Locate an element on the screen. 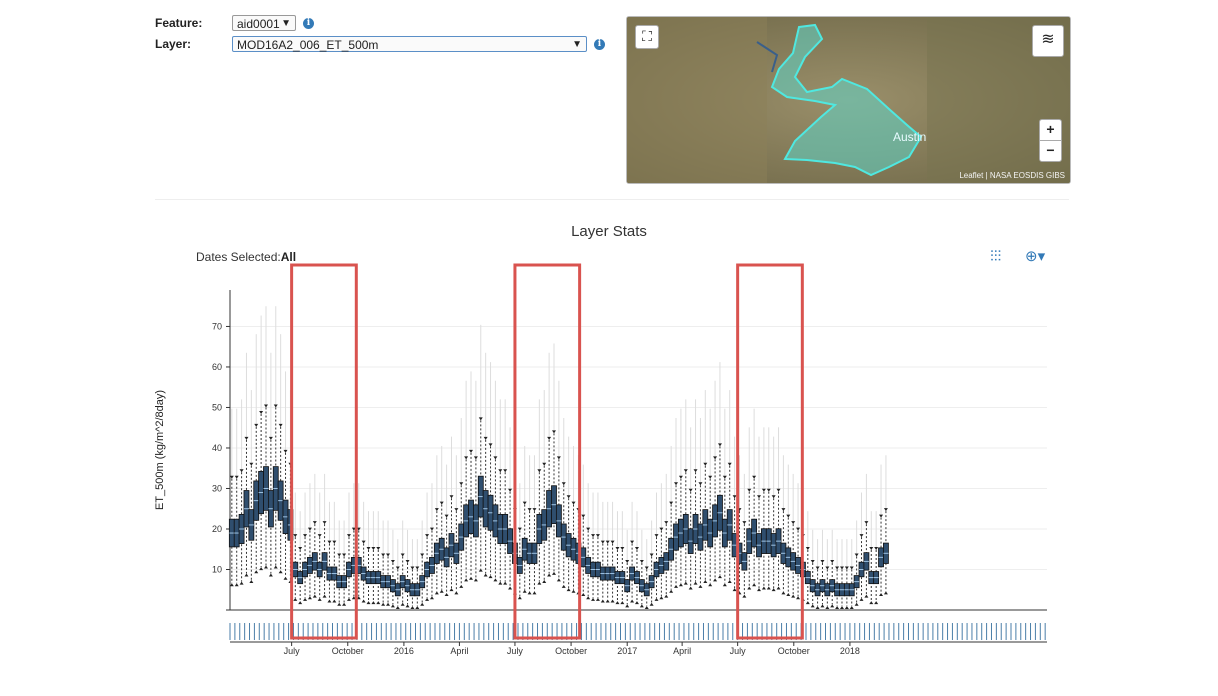 The height and width of the screenshot is (696, 1218). fullscreen-icon: ⛶ is located at coordinates (647, 37).